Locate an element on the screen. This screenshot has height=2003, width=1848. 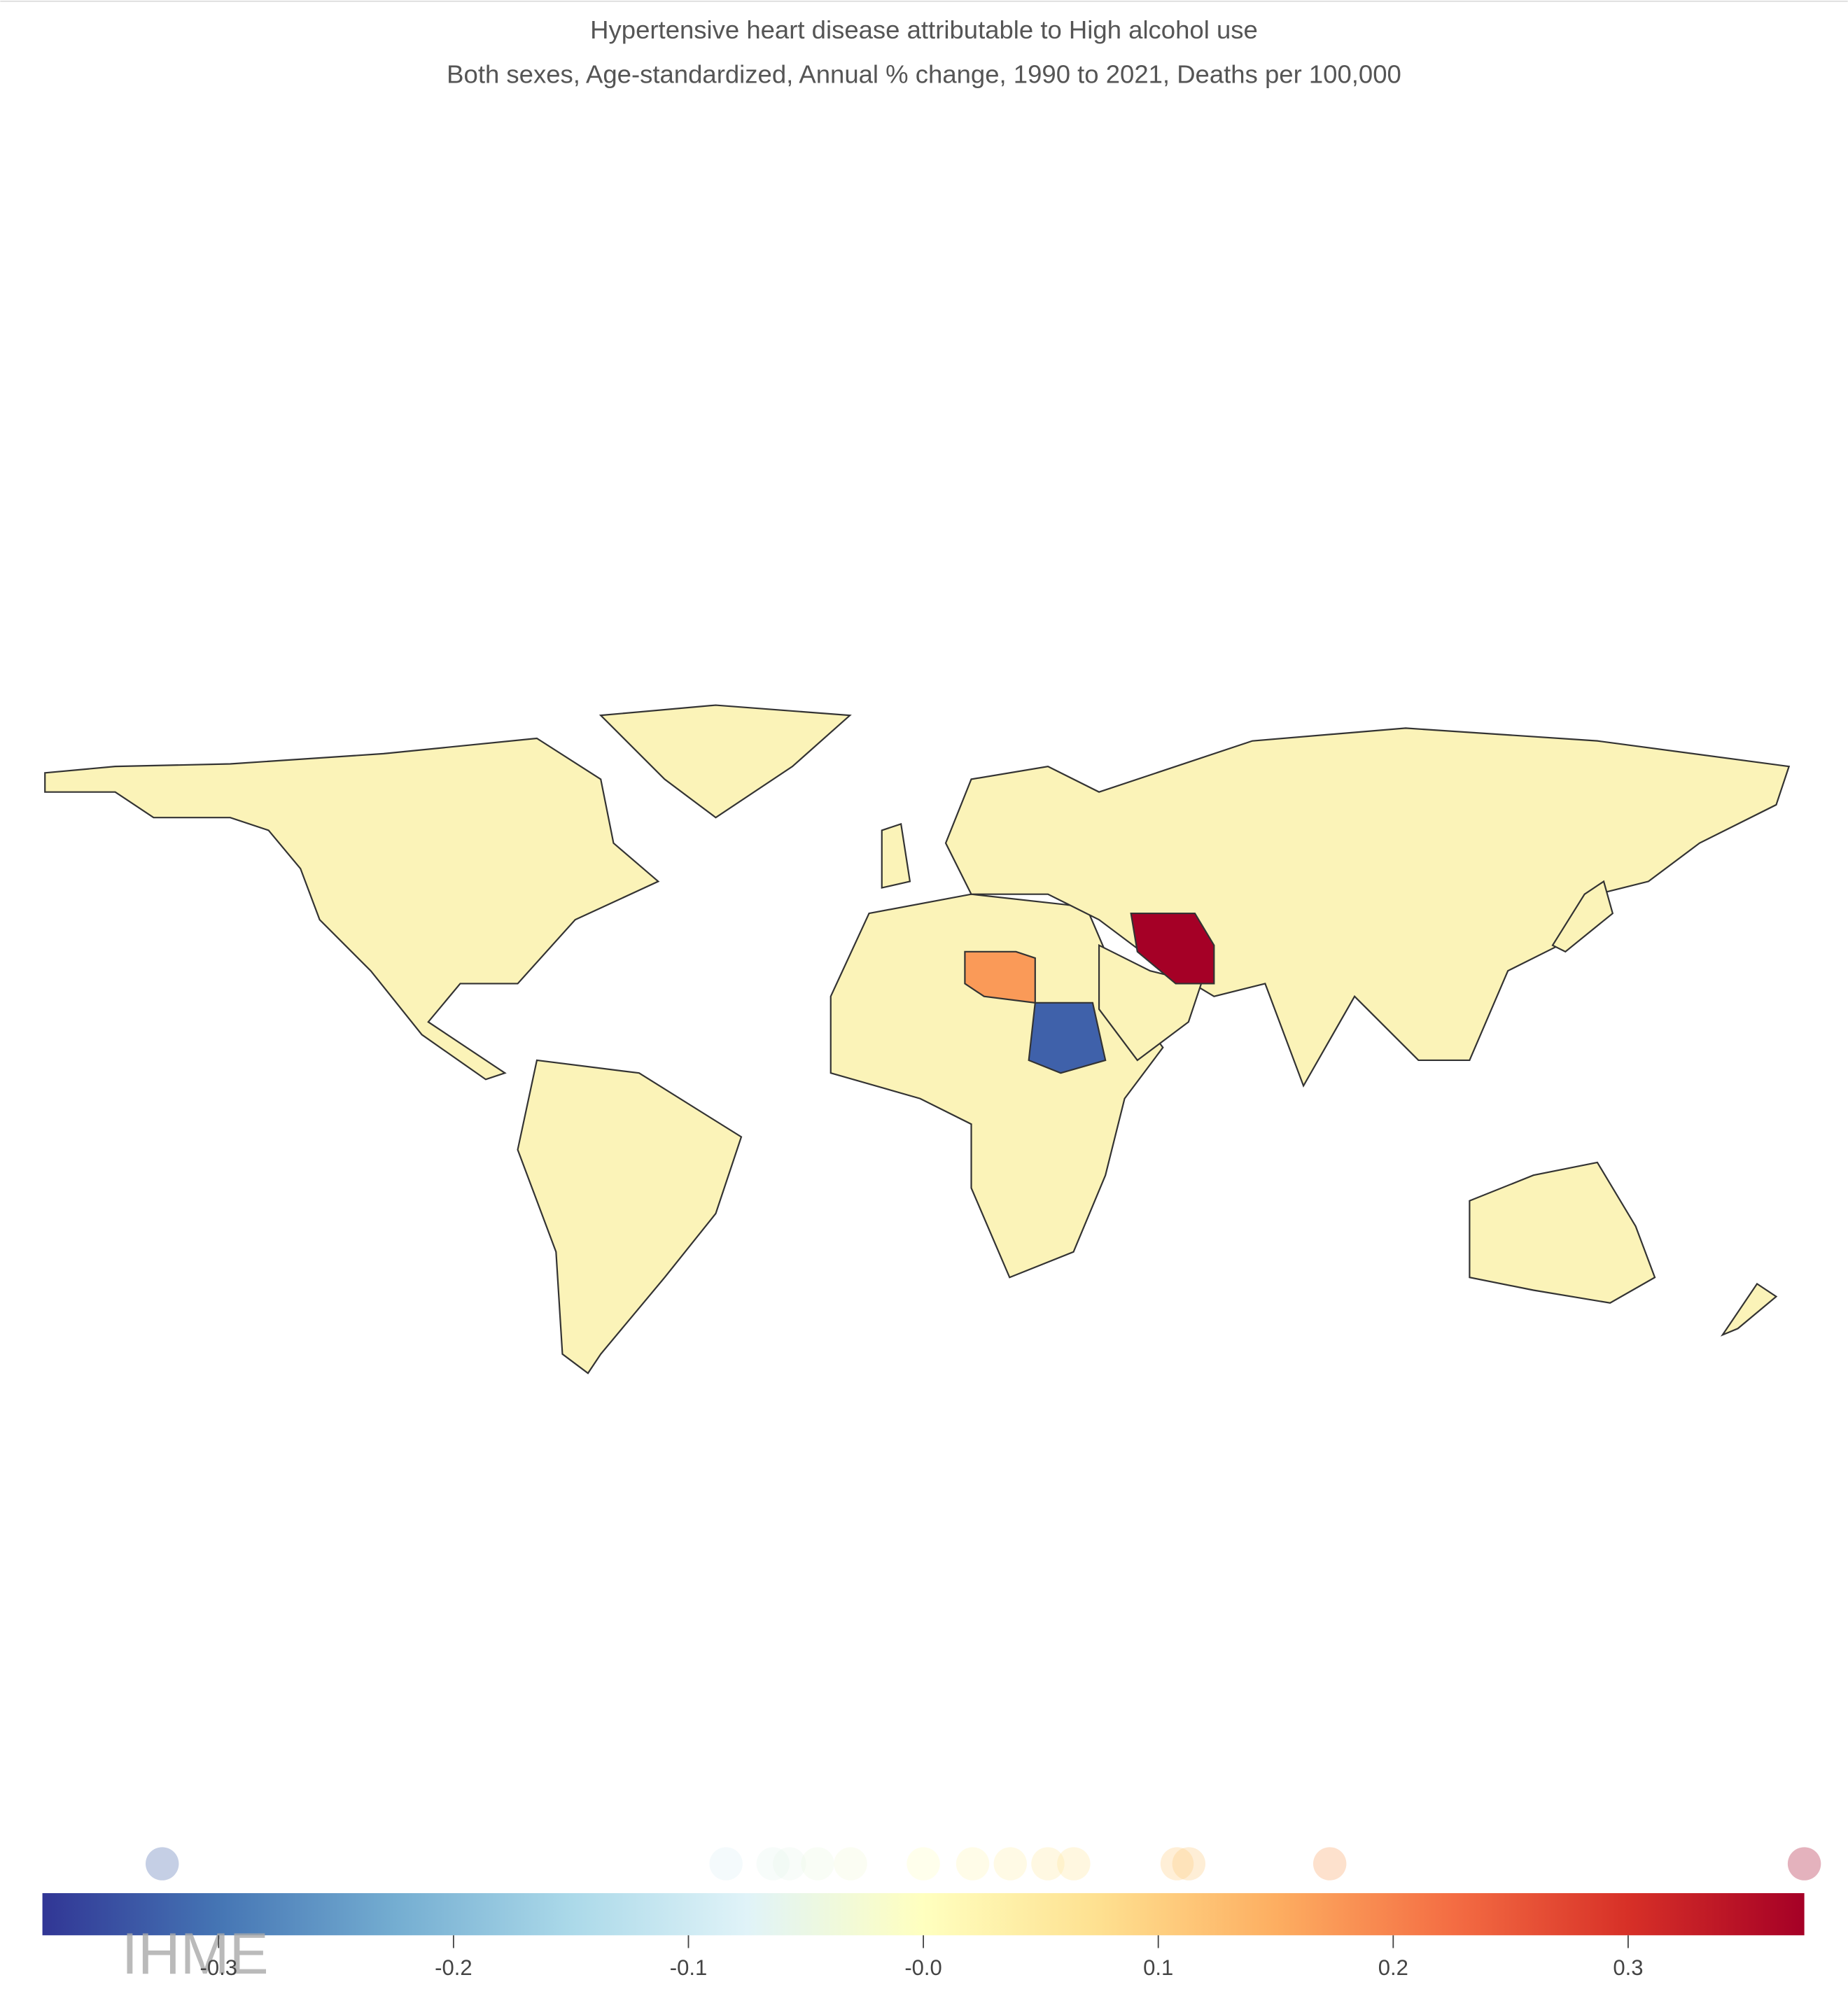
australia is located at coordinates (1562, 1232).